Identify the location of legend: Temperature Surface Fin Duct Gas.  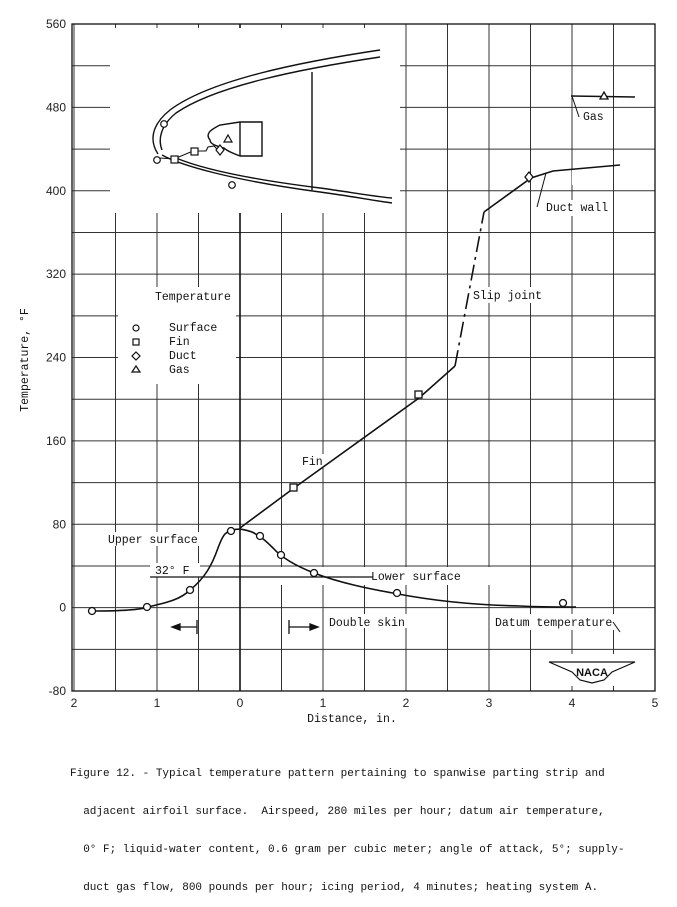
(180, 334).